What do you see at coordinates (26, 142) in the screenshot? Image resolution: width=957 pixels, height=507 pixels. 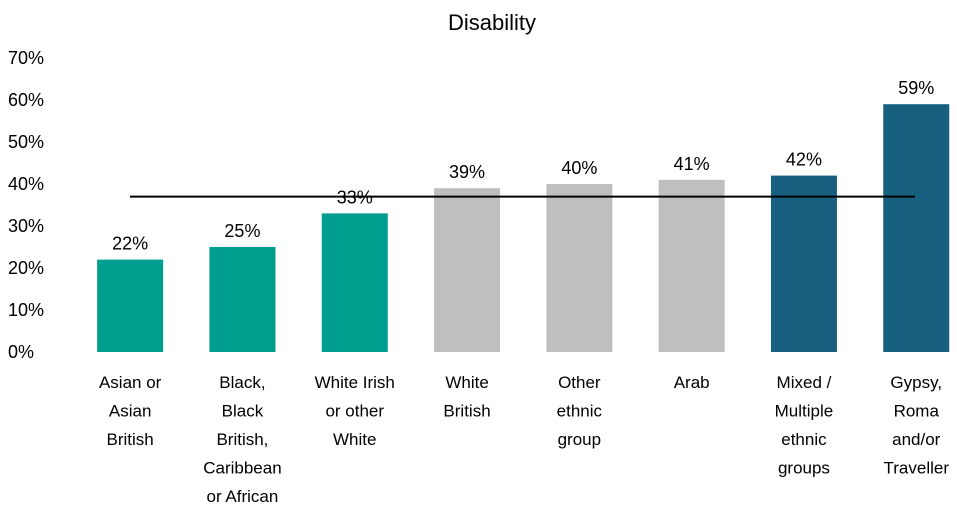 I see `y-tick-label: 50%` at bounding box center [26, 142].